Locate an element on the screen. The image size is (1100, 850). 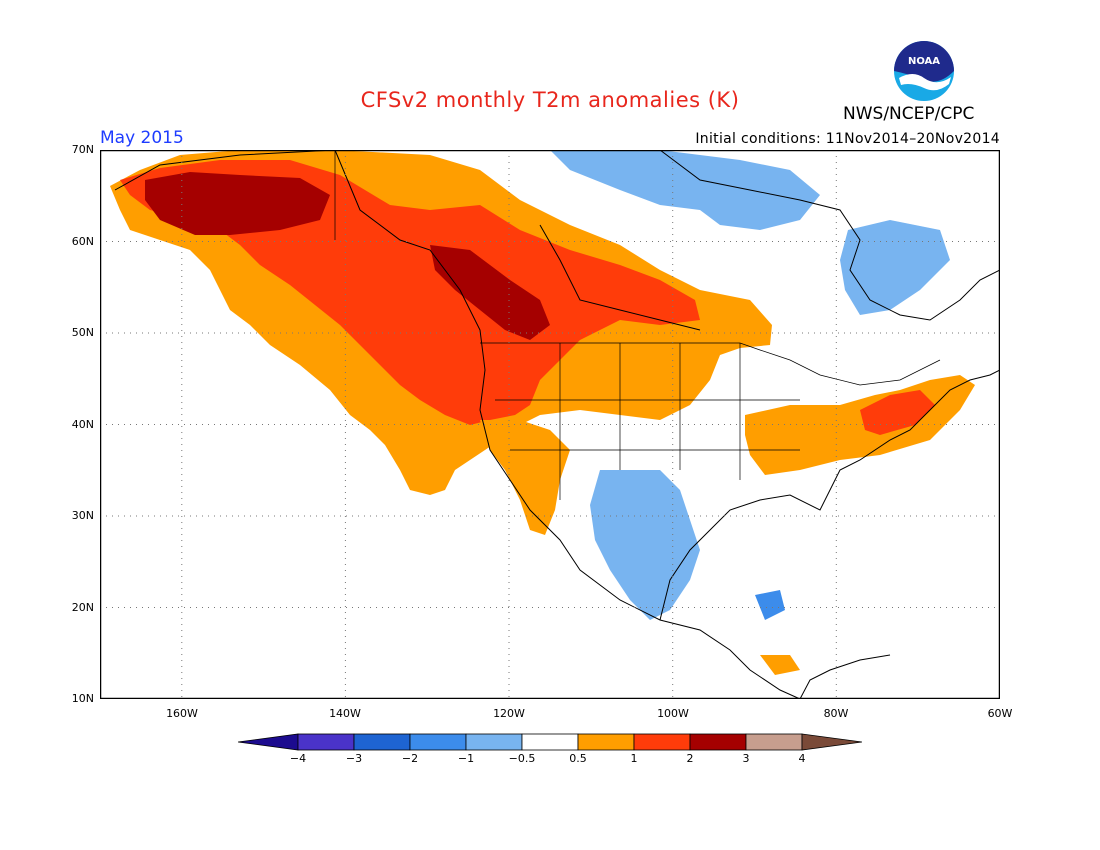
lon-label: 100W is located at coordinates (673, 713).